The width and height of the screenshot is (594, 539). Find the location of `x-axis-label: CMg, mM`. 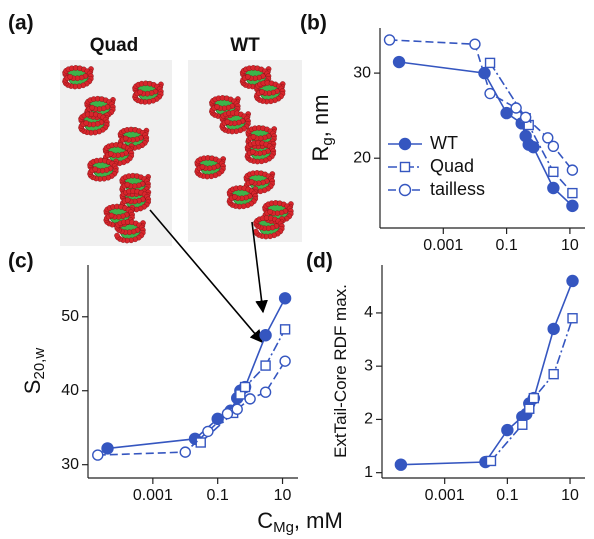

x-axis-label: CMg, mM is located at coordinates (300, 522).